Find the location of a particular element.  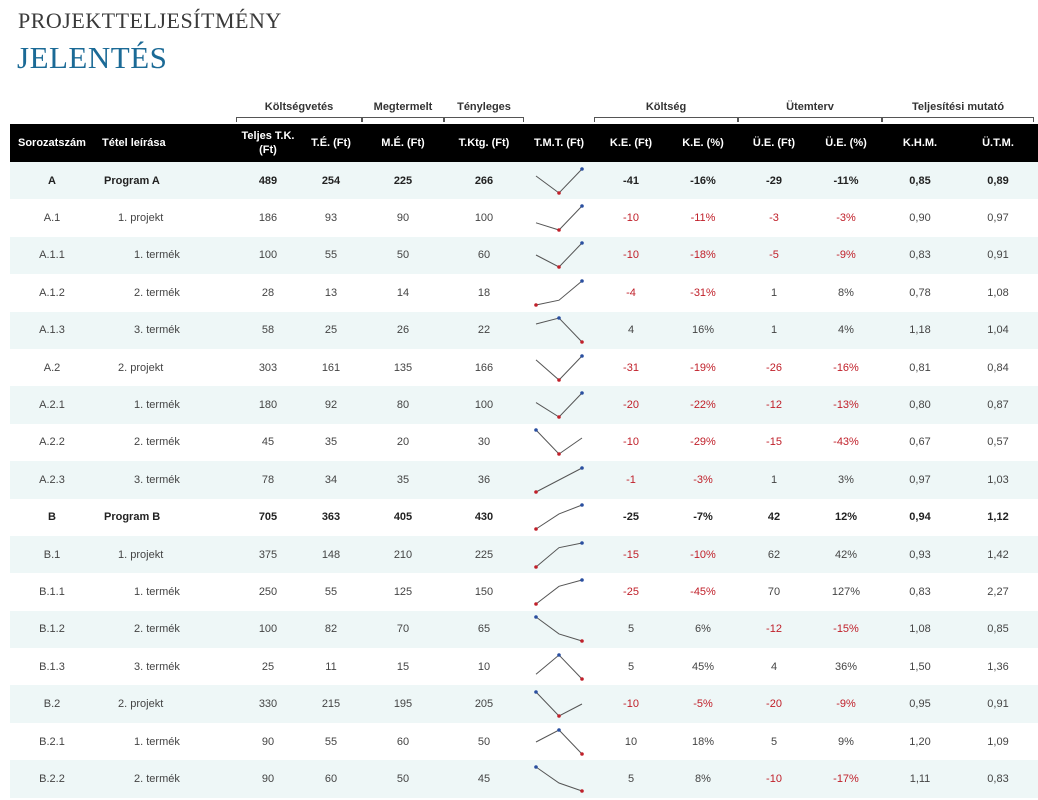

col-header-description: Tétel leírása is located at coordinates (165, 143).